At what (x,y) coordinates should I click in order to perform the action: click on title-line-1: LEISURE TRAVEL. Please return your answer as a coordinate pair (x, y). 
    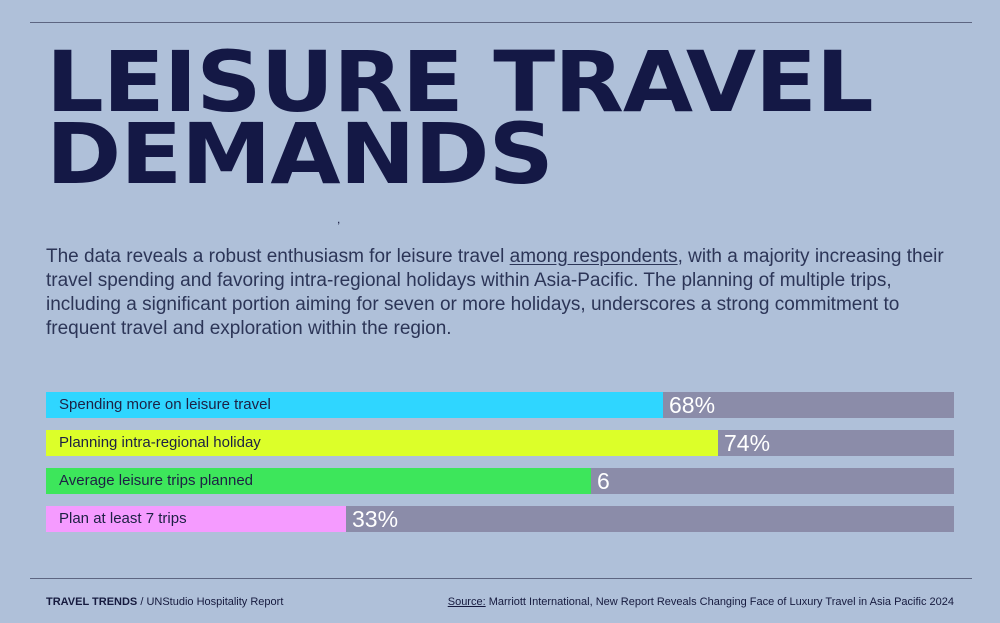
    Looking at the image, I should click on (460, 82).